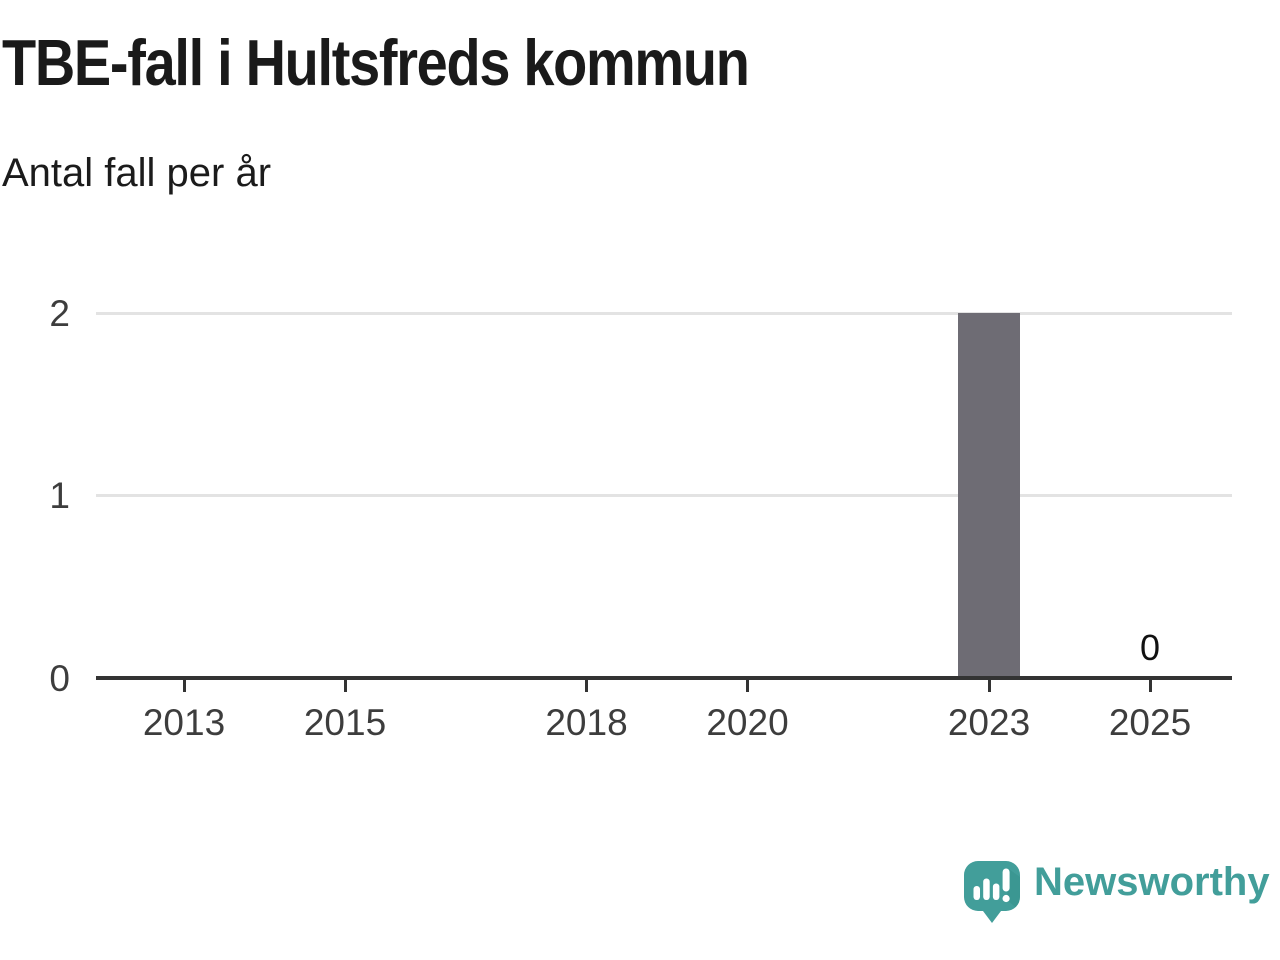 The width and height of the screenshot is (1280, 960). Describe the element at coordinates (992, 892) in the screenshot. I see `newsworthy-logo-icon` at that location.